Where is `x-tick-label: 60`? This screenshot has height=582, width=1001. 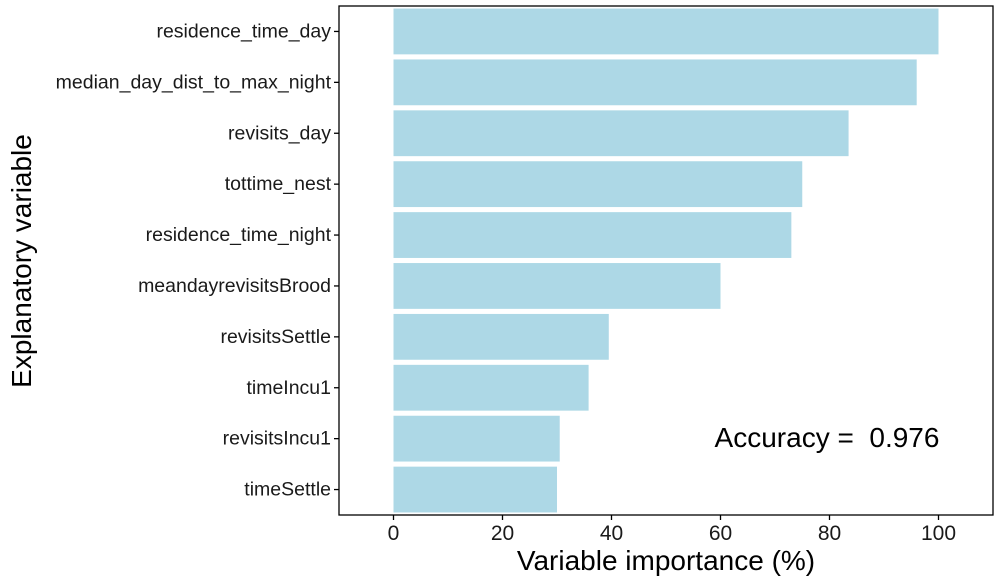 x-tick-label: 60 is located at coordinates (720, 533).